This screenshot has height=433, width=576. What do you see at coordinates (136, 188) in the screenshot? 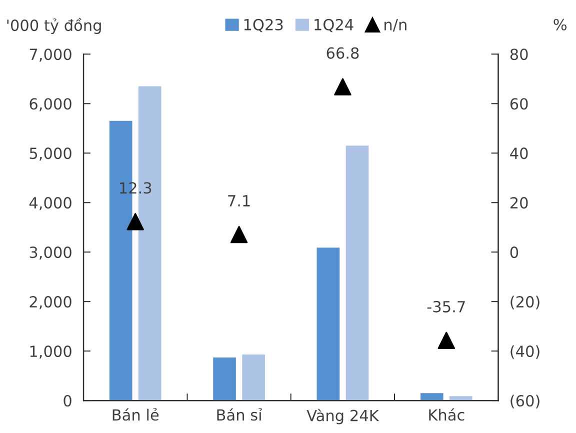
I see `data-label: 12.3` at bounding box center [136, 188].